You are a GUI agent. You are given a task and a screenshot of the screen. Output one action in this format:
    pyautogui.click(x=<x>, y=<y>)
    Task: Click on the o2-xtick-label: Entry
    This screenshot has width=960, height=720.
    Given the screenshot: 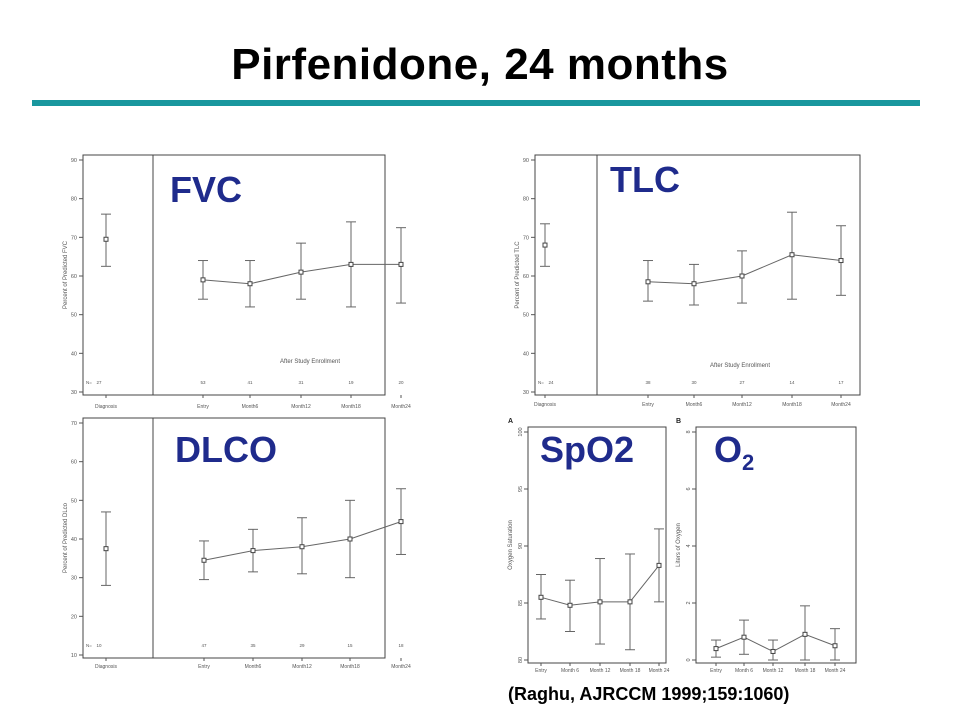 What is the action you would take?
    pyautogui.click(x=716, y=671)
    